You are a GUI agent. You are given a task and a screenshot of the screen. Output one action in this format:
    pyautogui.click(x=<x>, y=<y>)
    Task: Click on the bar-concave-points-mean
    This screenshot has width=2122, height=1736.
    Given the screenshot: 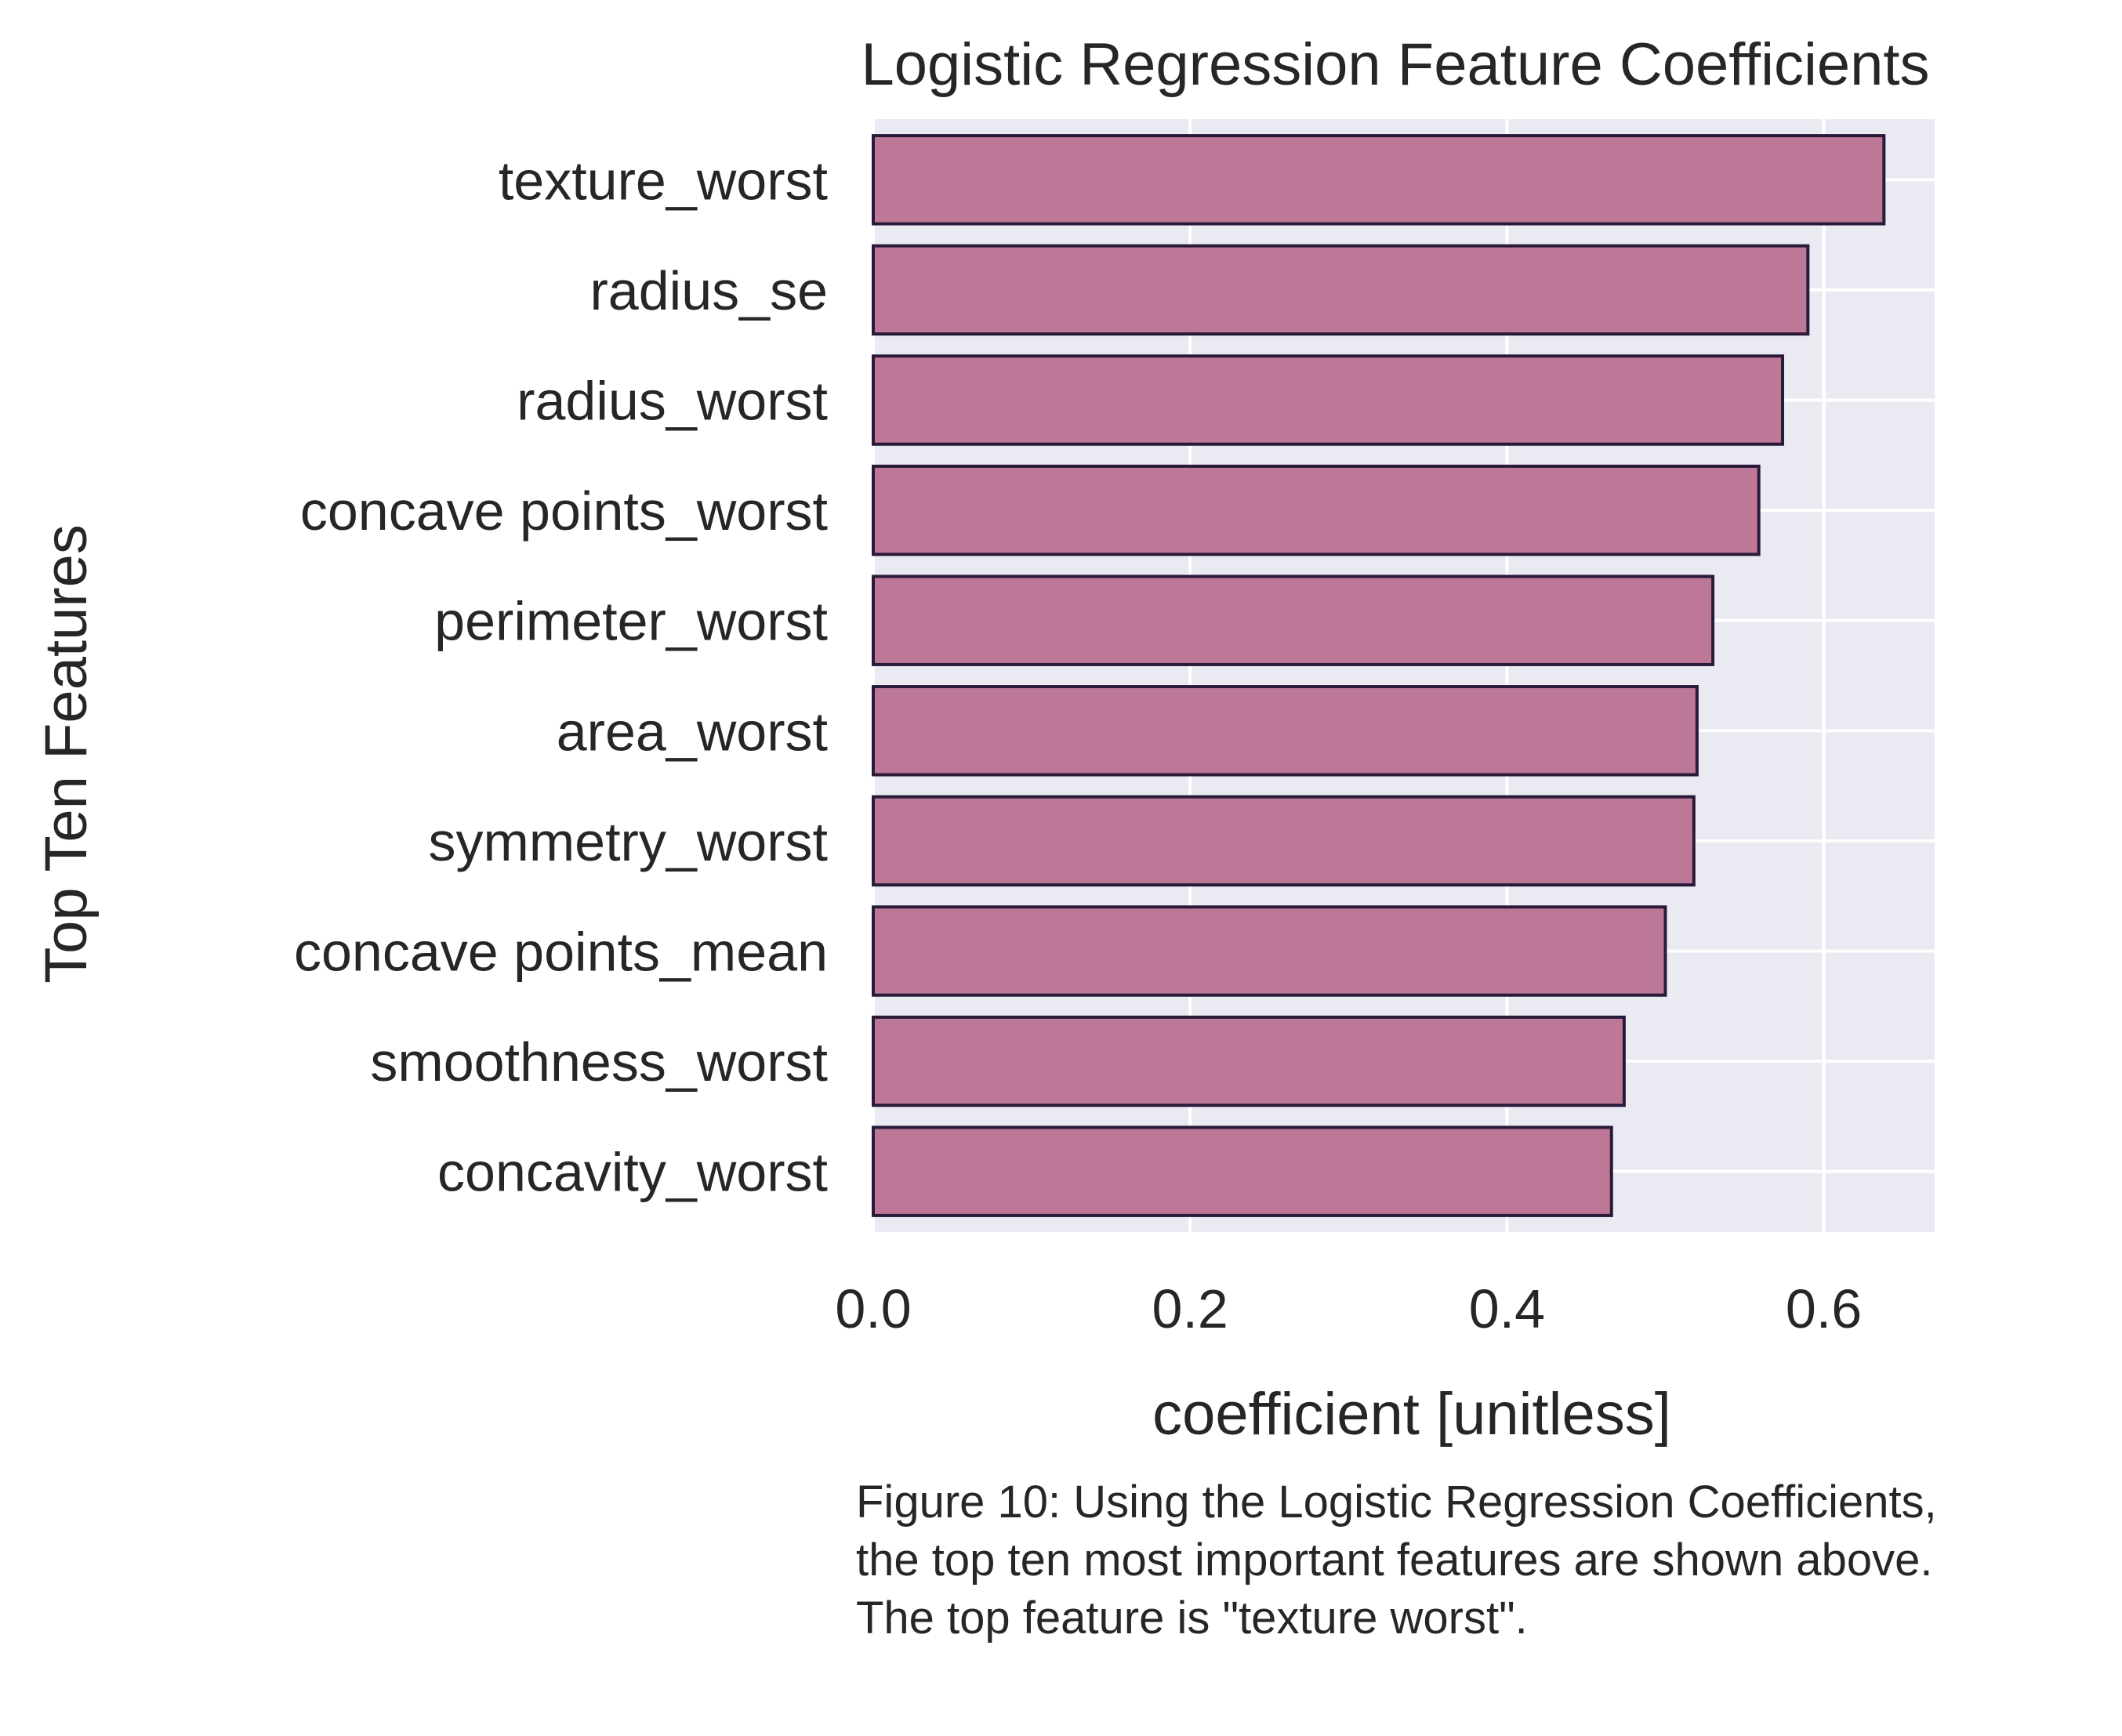 What is the action you would take?
    pyautogui.click(x=1270, y=951)
    